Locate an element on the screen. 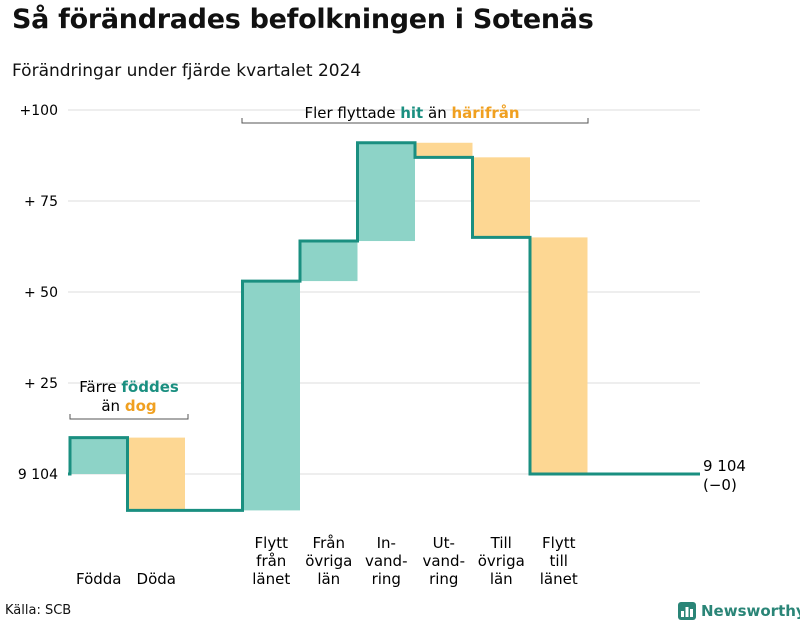  chart-subtitle: Förändringar under fjärde kvartalet 2024 is located at coordinates (187, 71).